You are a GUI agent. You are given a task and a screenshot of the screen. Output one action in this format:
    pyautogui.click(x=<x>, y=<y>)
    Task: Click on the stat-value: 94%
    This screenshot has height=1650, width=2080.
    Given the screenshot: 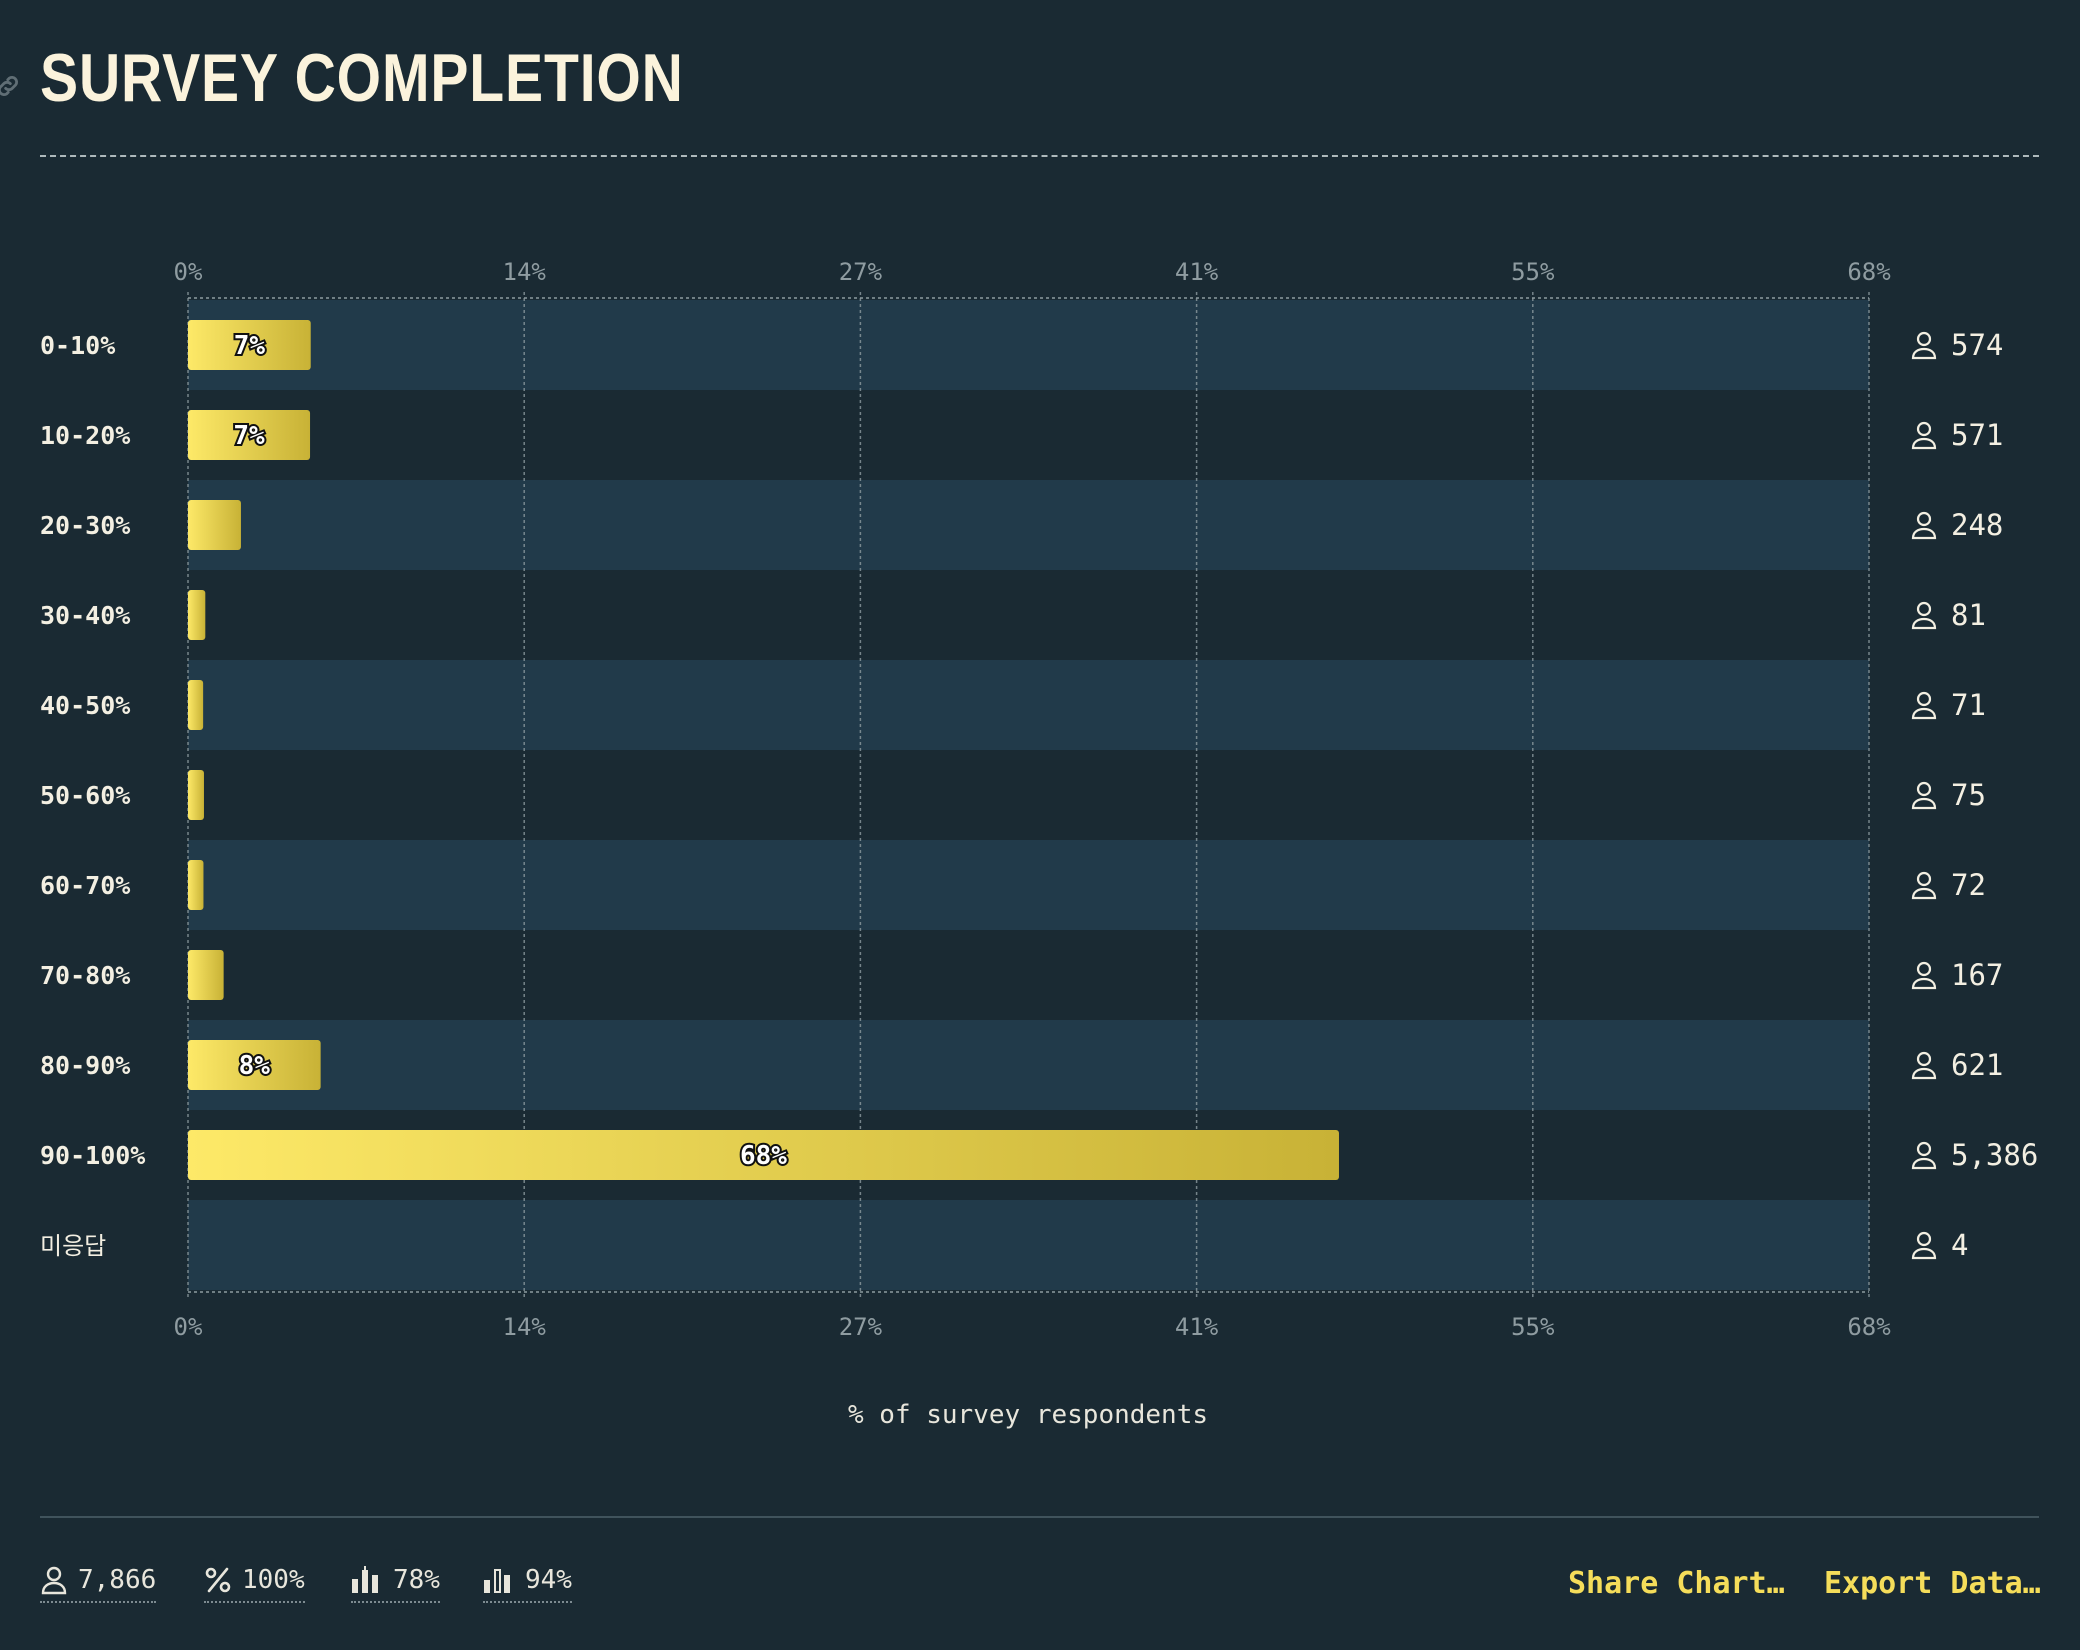 What is the action you would take?
    pyautogui.click(x=548, y=1580)
    